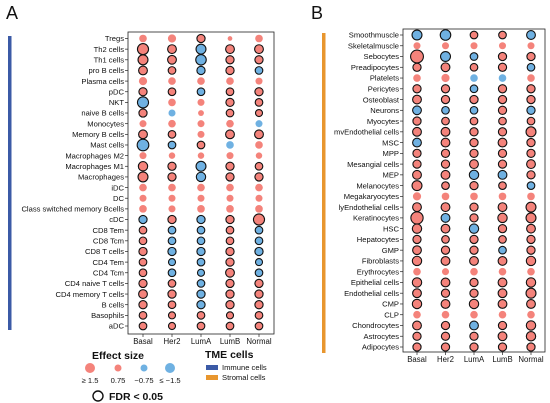 The width and height of the screenshot is (550, 403). I want to click on legend-swatch-negative-large, so click(170, 368).